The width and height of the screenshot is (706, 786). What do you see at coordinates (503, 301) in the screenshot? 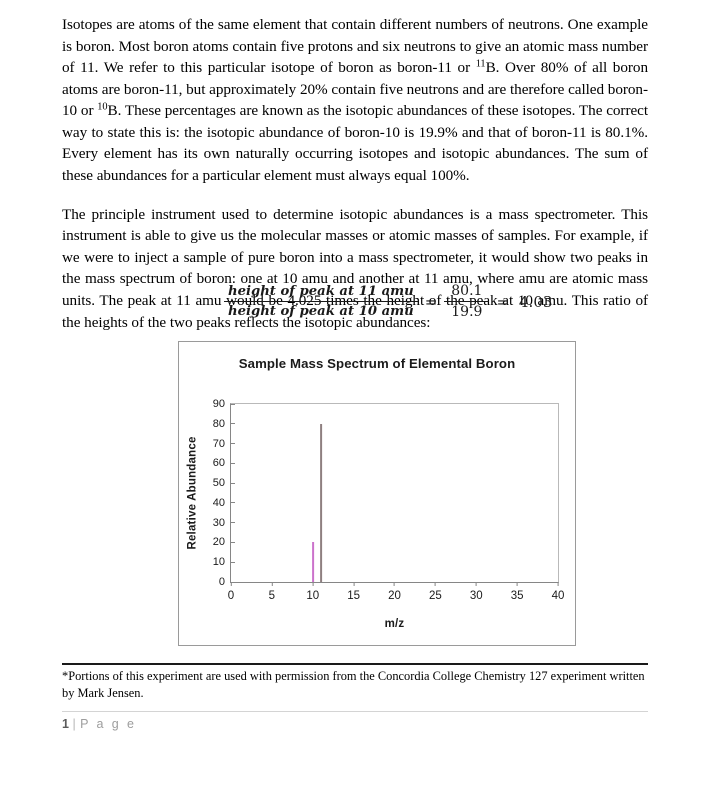
I see `equals-sign-2: =` at bounding box center [503, 301].